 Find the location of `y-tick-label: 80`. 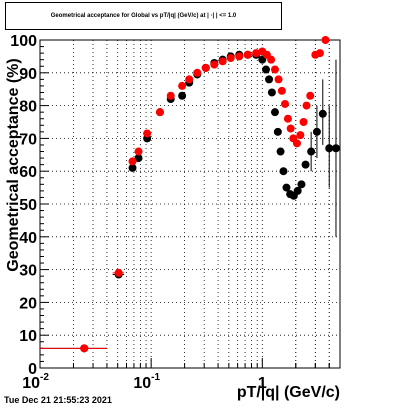

y-tick-label: 80 is located at coordinates (28, 107).